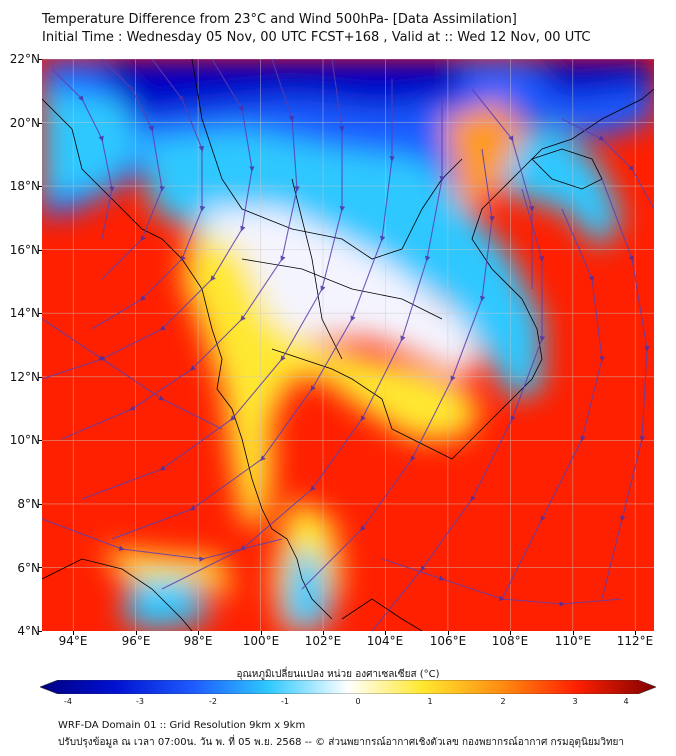 This screenshot has width=676, height=756. Describe the element at coordinates (510, 641) in the screenshot. I see `lon-label-108: 108°E` at that location.